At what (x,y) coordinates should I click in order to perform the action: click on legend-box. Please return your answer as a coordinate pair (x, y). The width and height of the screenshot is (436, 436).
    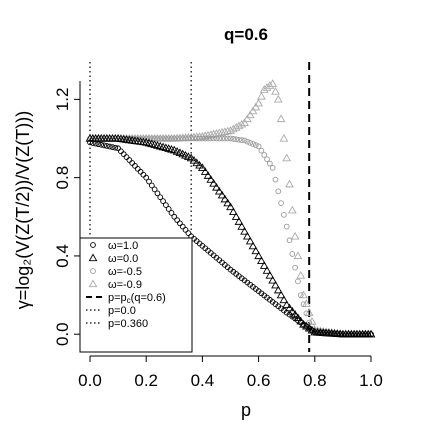
    Looking at the image, I should click on (136, 295).